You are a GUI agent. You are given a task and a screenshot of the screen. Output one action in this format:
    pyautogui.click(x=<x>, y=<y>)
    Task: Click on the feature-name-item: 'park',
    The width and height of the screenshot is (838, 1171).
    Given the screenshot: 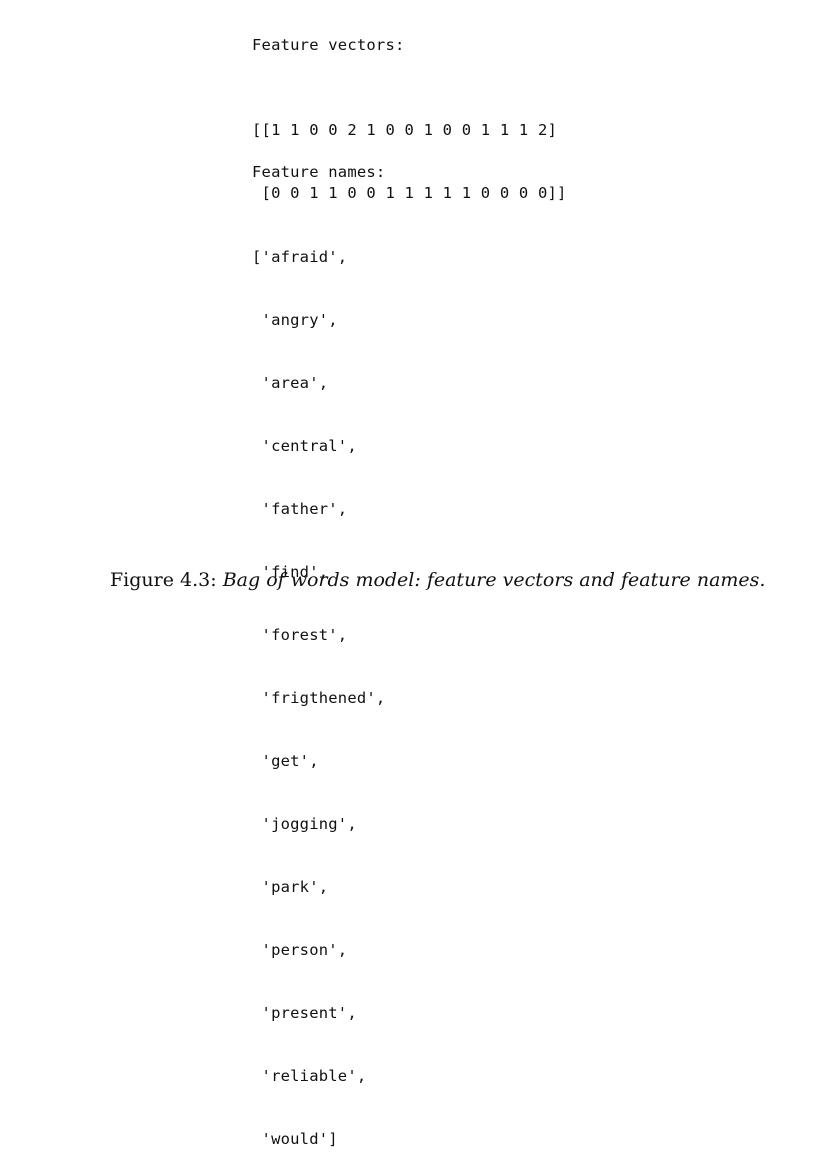 What is the action you would take?
    pyautogui.click(x=290, y=887)
    